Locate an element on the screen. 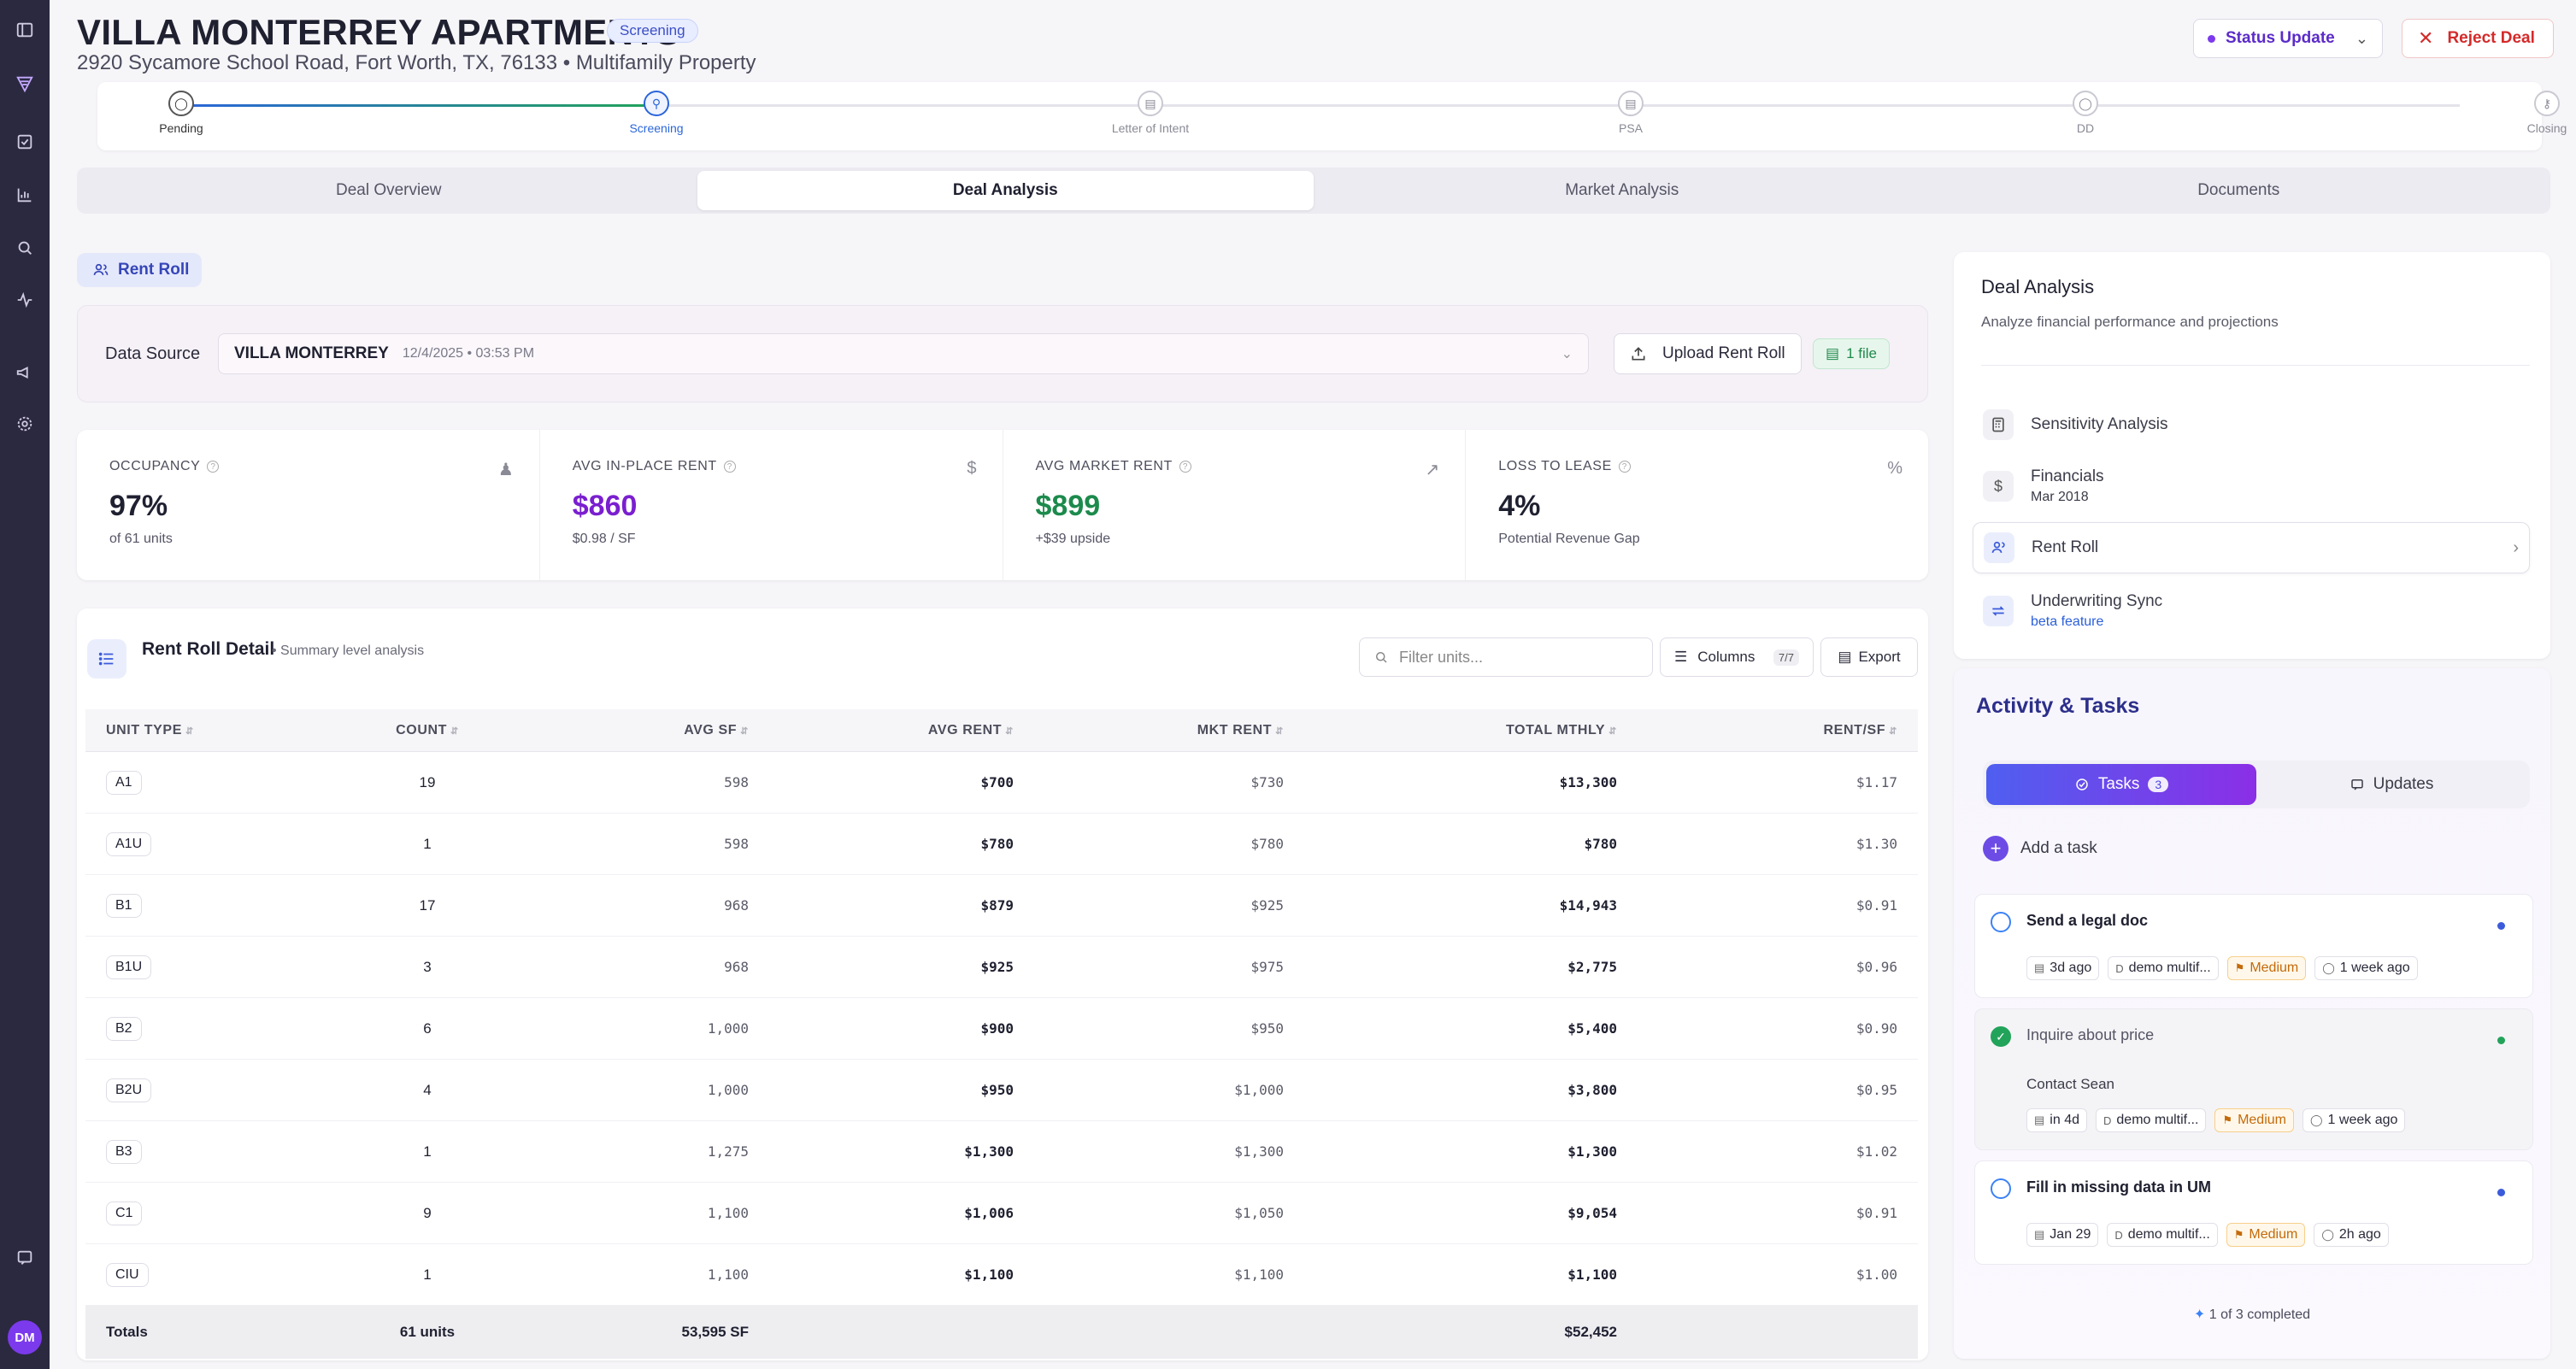  metric-value: $899 is located at coordinates (1068, 506).